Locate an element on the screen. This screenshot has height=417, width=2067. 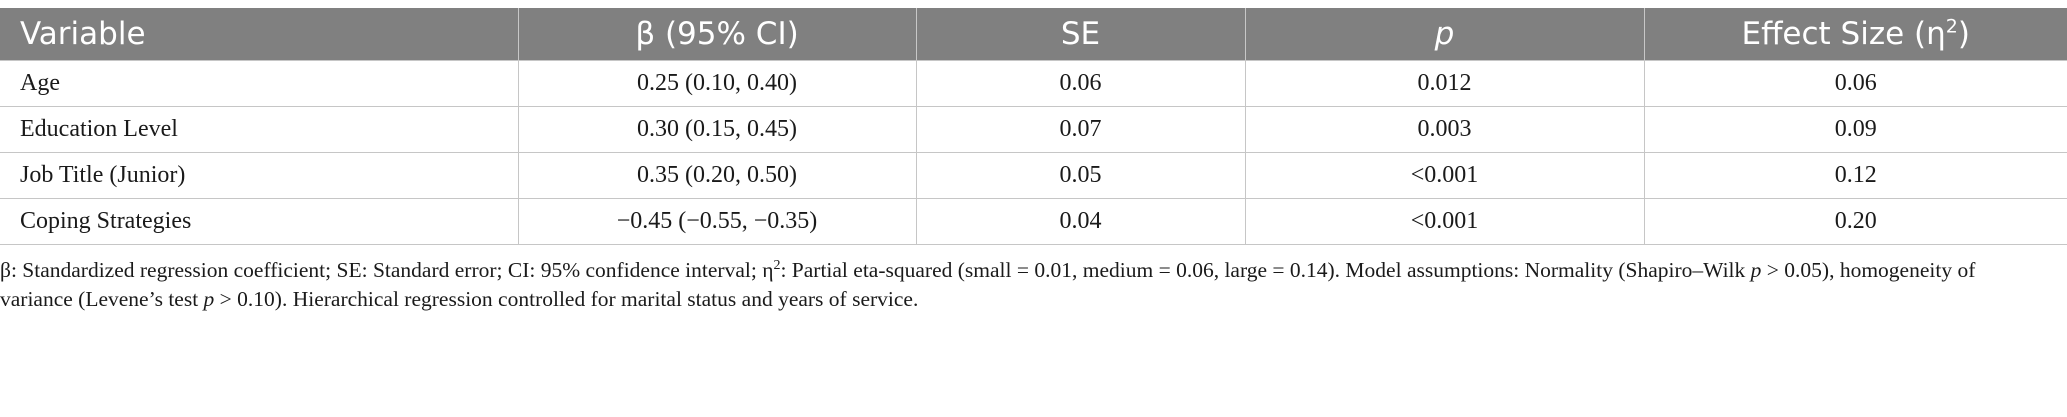
cell-variable: Age is located at coordinates (259, 83).